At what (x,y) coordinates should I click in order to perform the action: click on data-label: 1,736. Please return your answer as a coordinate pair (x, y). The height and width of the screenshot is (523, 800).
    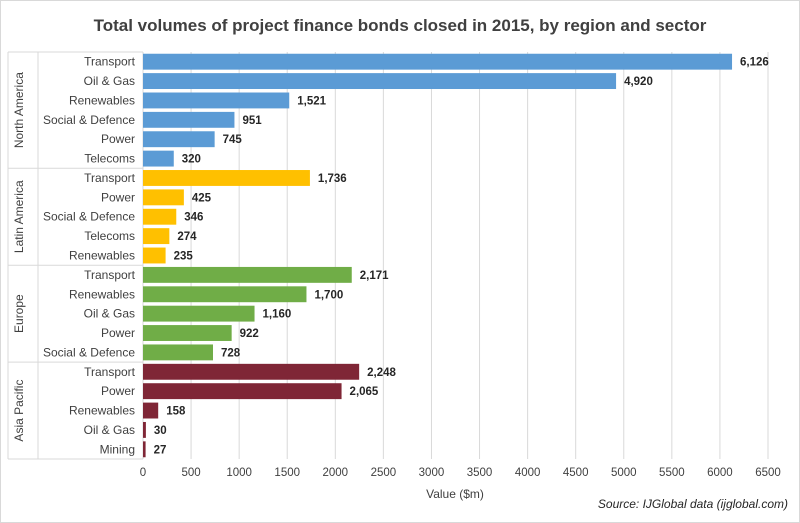
    Looking at the image, I should click on (332, 179).